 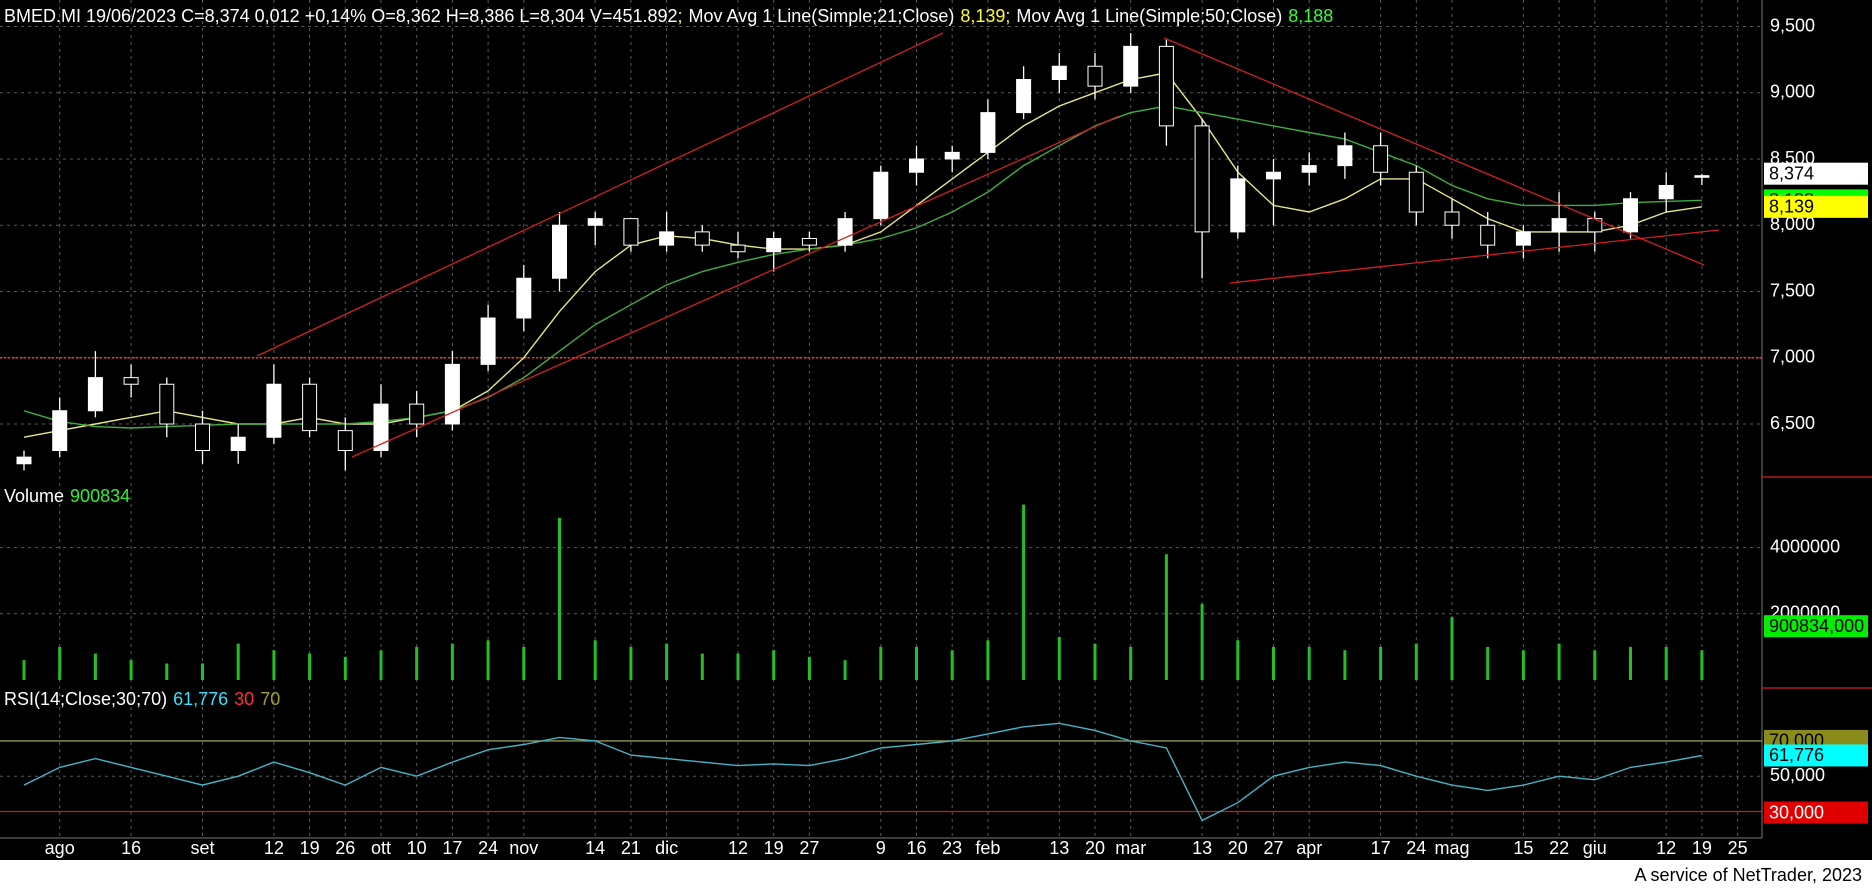 What do you see at coordinates (1748, 875) in the screenshot?
I see `footer: A service of NetTrader, 2023` at bounding box center [1748, 875].